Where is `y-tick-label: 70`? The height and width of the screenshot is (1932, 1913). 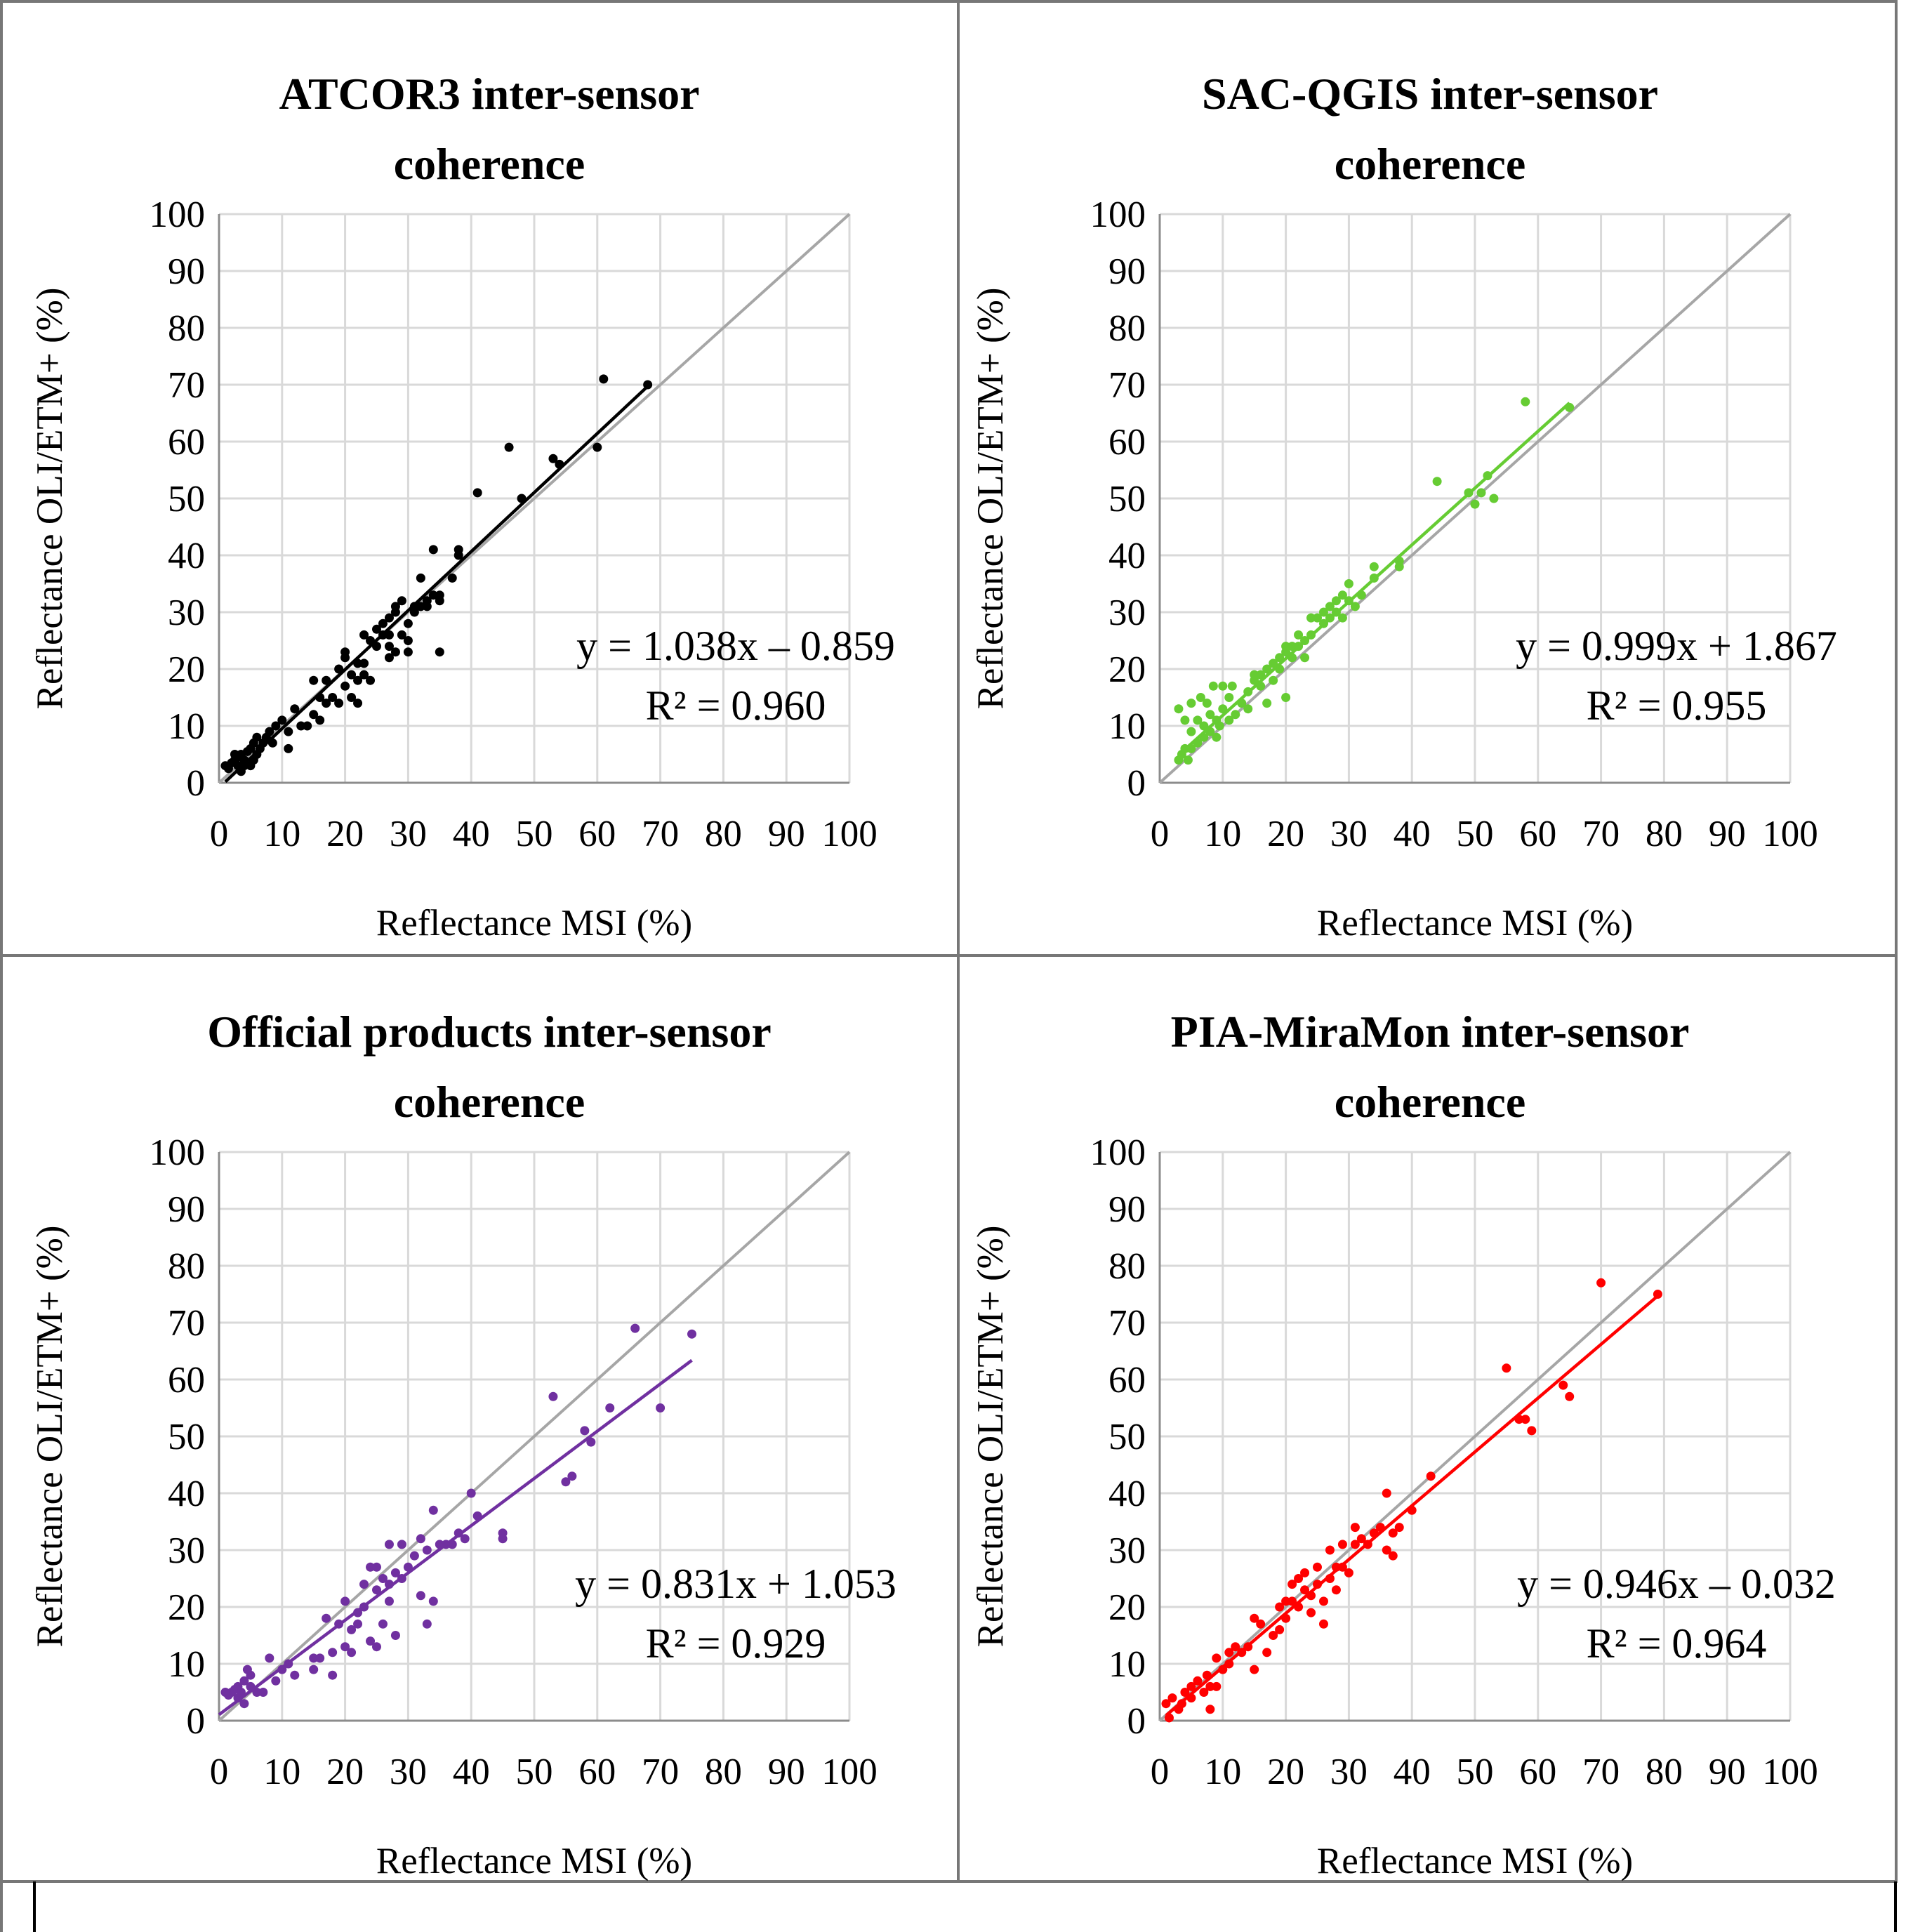
y-tick-label: 70 is located at coordinates (186, 1323).